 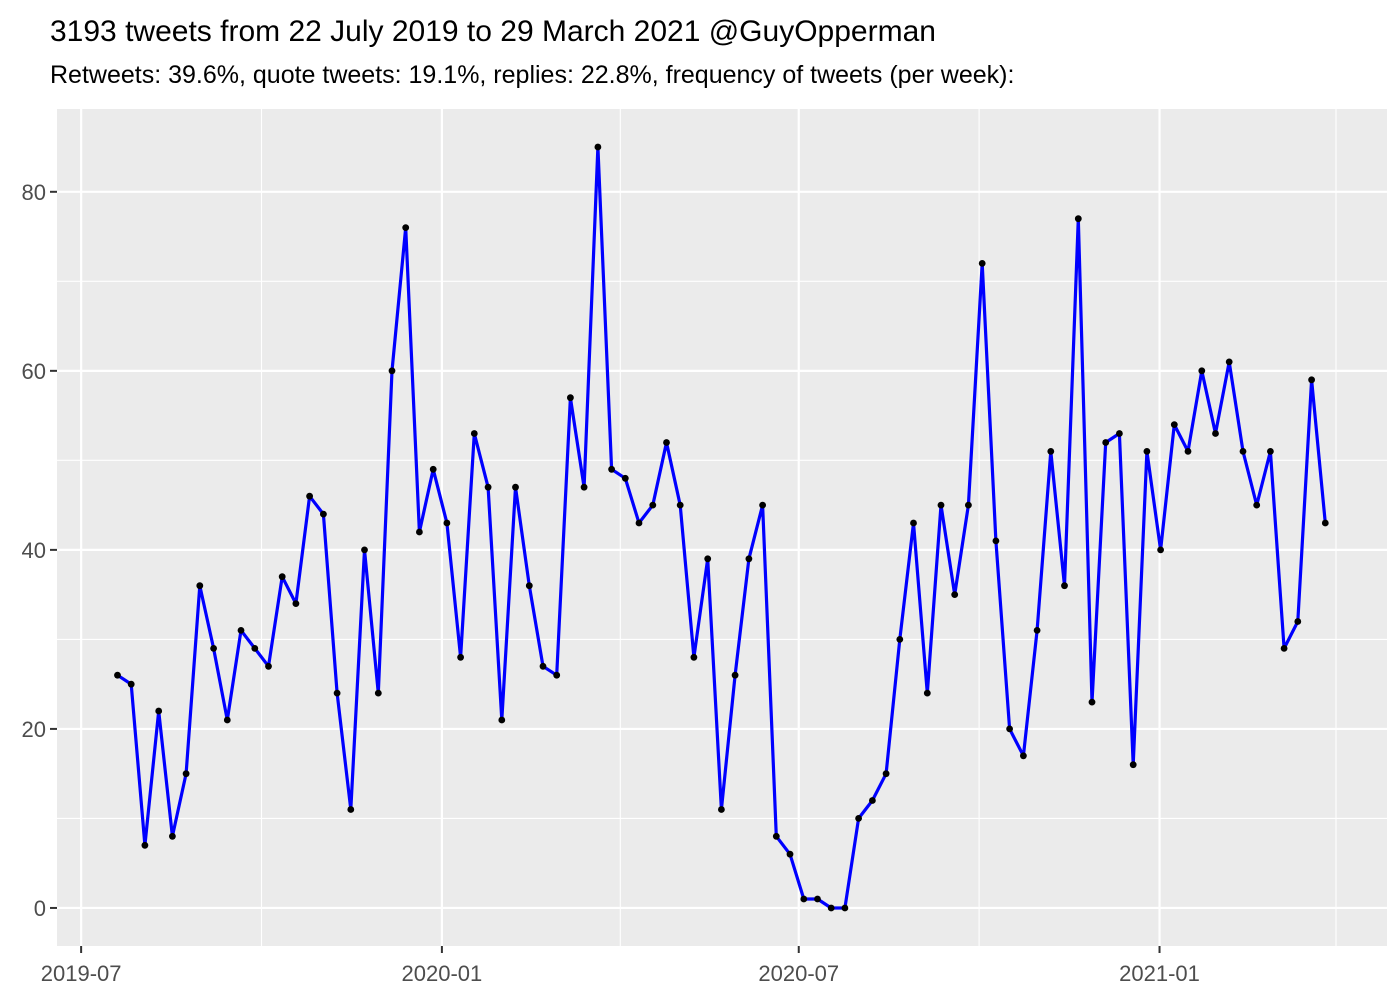 What do you see at coordinates (34, 371) in the screenshot?
I see `y-axis-label: 60` at bounding box center [34, 371].